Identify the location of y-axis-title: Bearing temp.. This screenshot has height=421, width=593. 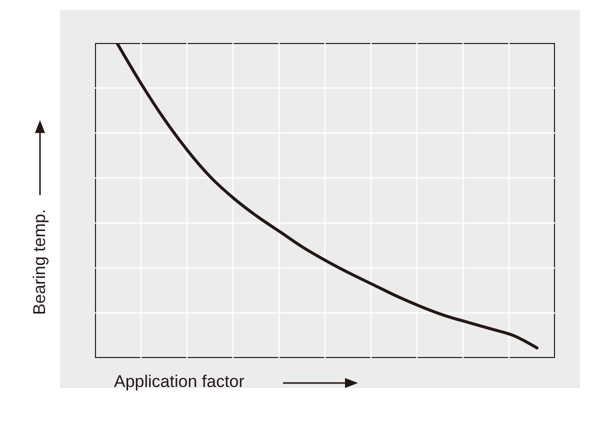
(40, 262).